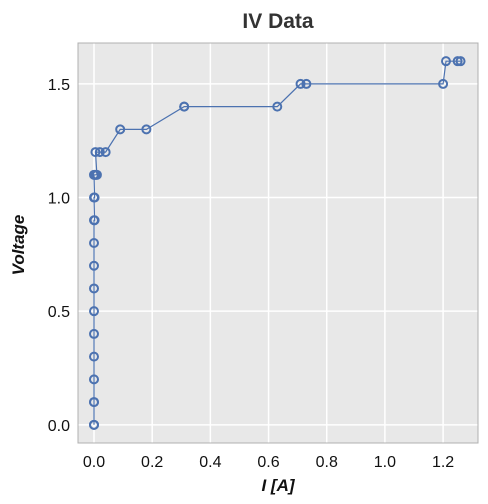 The image size is (488, 504). Describe the element at coordinates (278, 485) in the screenshot. I see `x-axis-label: I [A]` at that location.